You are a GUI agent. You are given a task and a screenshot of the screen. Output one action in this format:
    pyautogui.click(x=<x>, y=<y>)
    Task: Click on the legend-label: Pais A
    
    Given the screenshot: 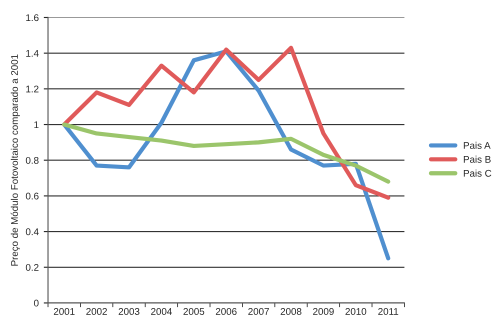 What is the action you would take?
    pyautogui.click(x=477, y=145)
    